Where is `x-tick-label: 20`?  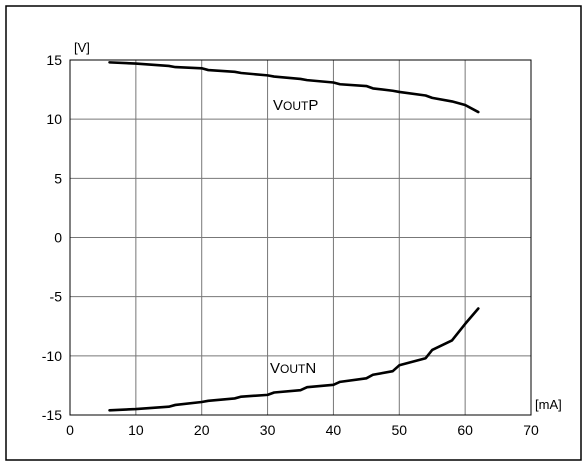 x-tick-label: 20 is located at coordinates (202, 430).